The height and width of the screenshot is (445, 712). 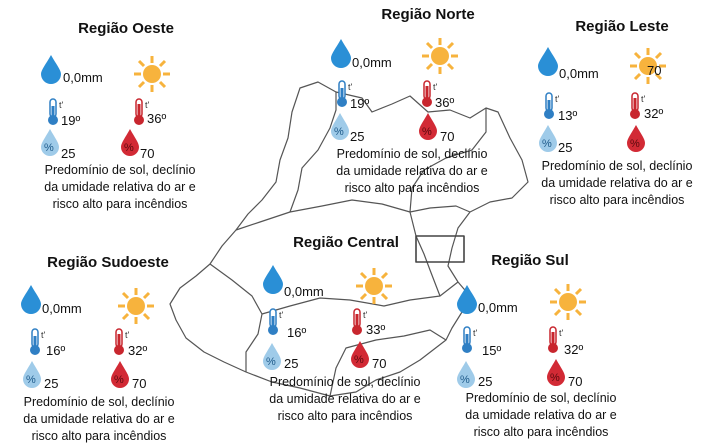 What do you see at coordinates (492, 350) in the screenshot?
I see `temp-min-value: 15º` at bounding box center [492, 350].